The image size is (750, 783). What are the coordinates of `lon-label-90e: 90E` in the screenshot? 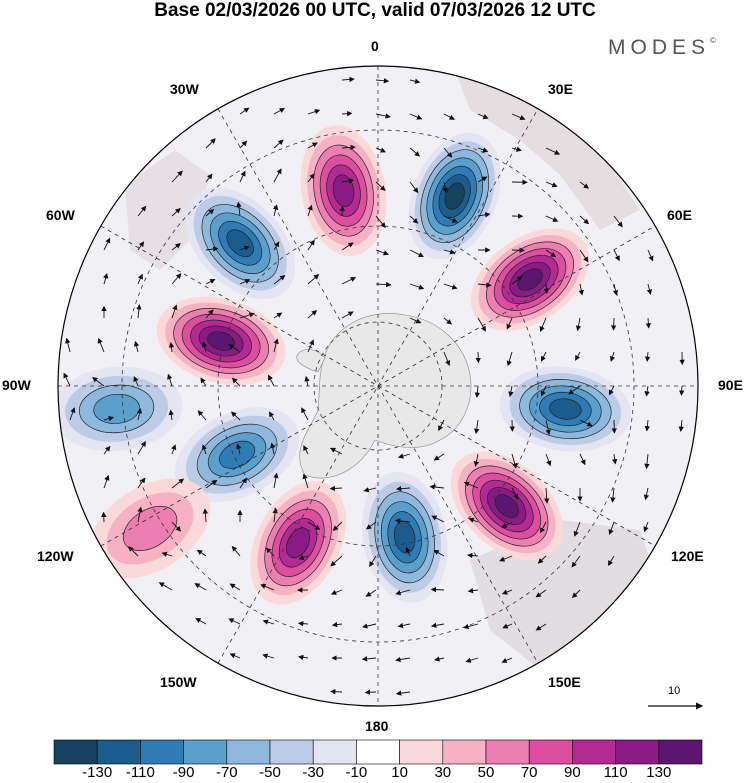 It's located at (730, 385).